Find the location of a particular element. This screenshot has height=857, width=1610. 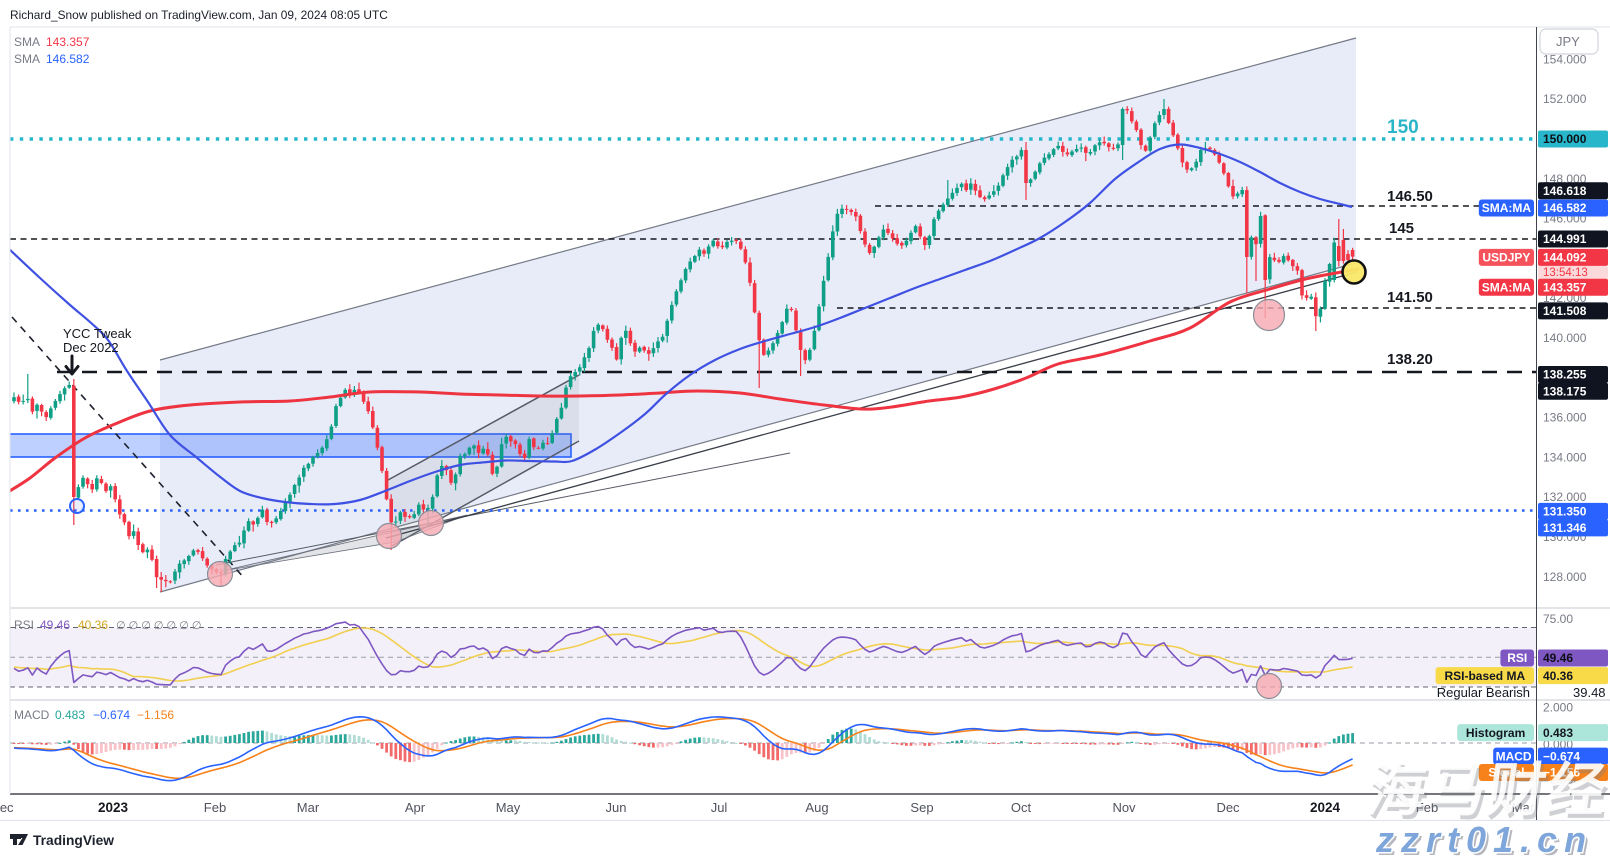

svg-text: 141.508 is located at coordinates (1565, 311).